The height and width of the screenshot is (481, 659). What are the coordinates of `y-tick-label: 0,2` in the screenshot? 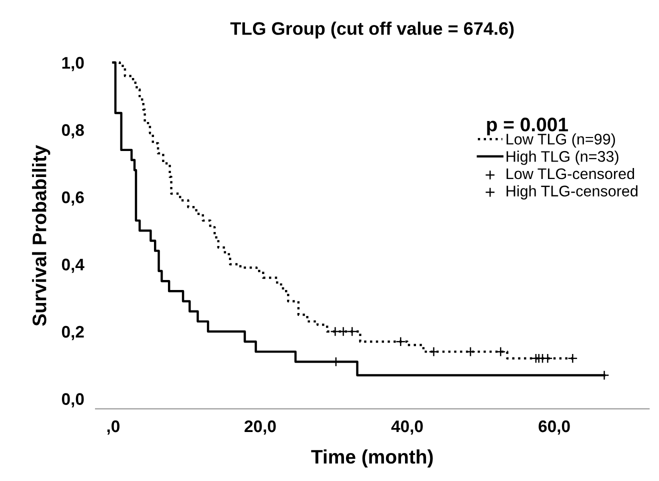 It's located at (73, 333).